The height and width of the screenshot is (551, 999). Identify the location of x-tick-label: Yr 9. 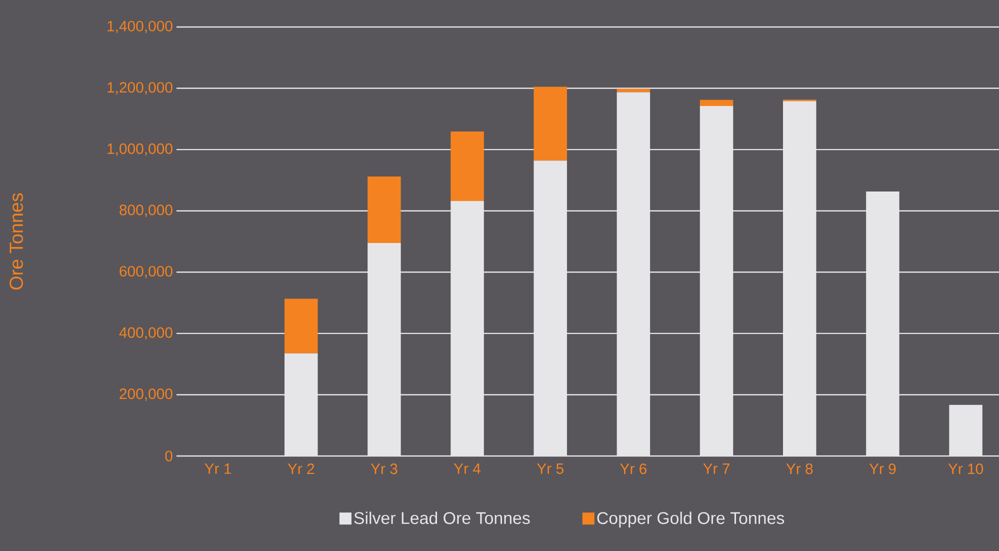
(882, 469).